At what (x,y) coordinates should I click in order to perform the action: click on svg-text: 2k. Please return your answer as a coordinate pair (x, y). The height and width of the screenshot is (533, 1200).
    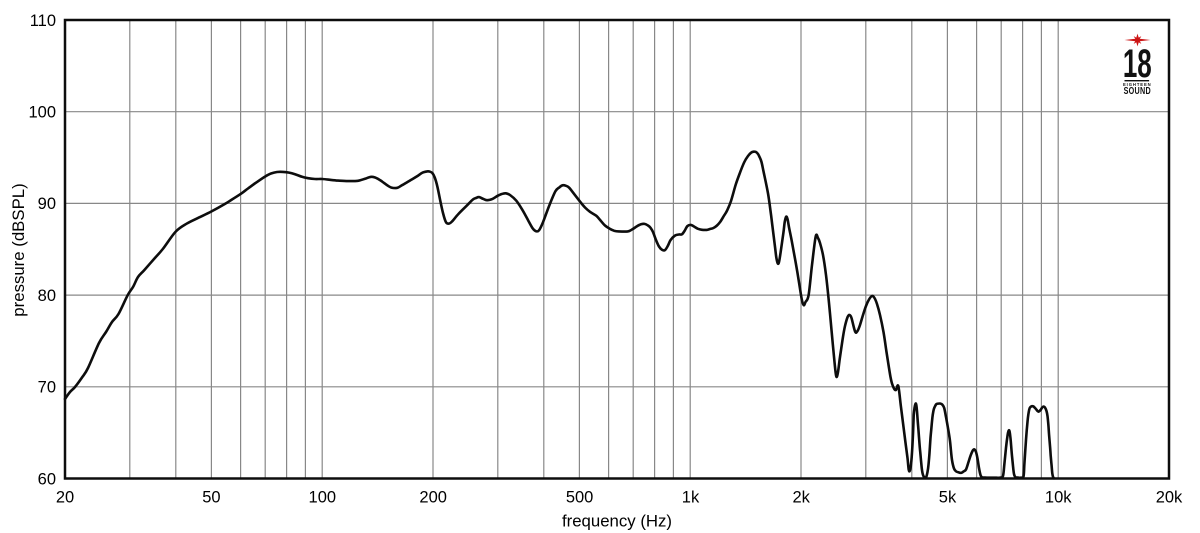
    Looking at the image, I should click on (801, 498).